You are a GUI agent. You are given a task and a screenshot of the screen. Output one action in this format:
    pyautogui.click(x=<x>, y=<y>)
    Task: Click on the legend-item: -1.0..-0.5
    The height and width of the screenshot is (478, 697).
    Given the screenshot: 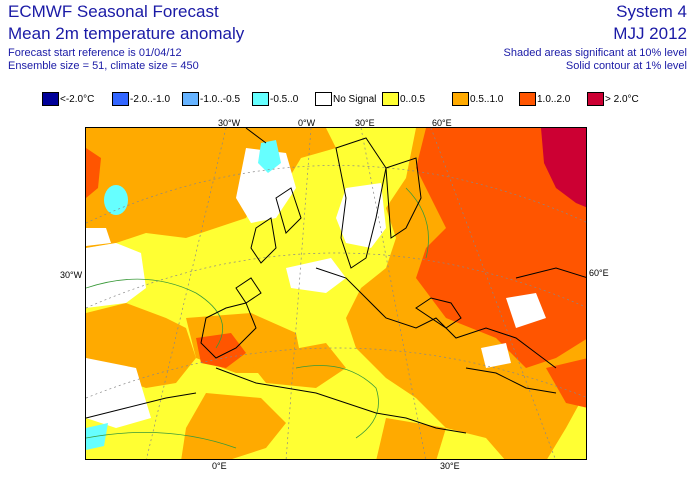 What is the action you would take?
    pyautogui.click(x=211, y=99)
    